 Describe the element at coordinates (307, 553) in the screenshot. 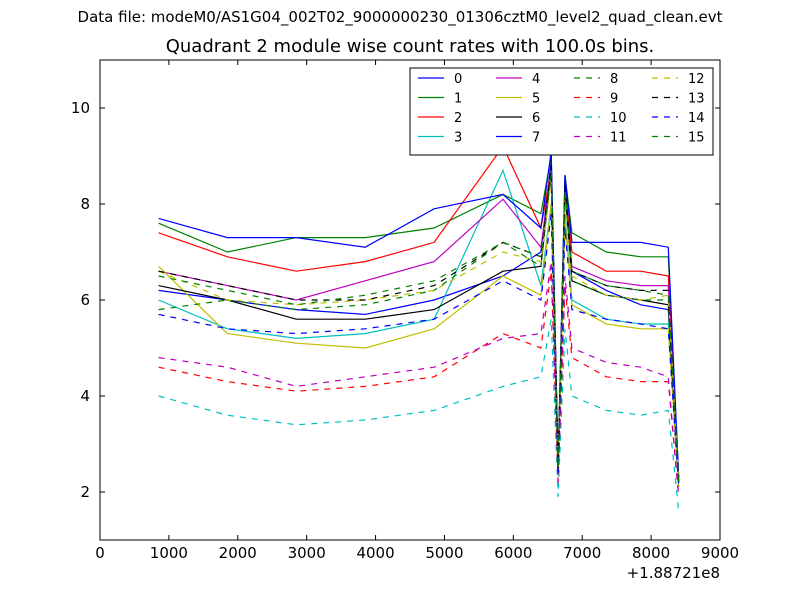

I see `x-tick-label: 3000` at that location.